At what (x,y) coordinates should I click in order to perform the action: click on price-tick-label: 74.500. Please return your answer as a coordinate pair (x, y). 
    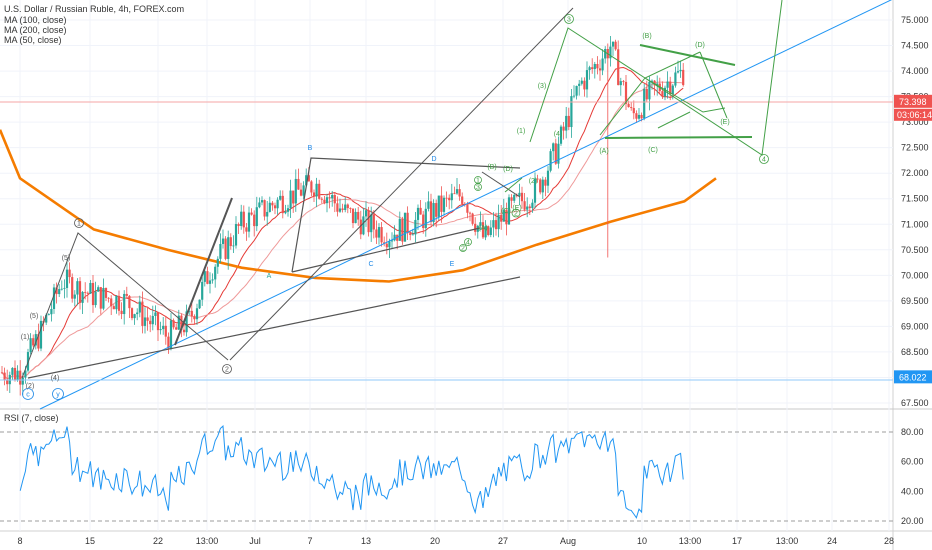
    Looking at the image, I should click on (915, 46).